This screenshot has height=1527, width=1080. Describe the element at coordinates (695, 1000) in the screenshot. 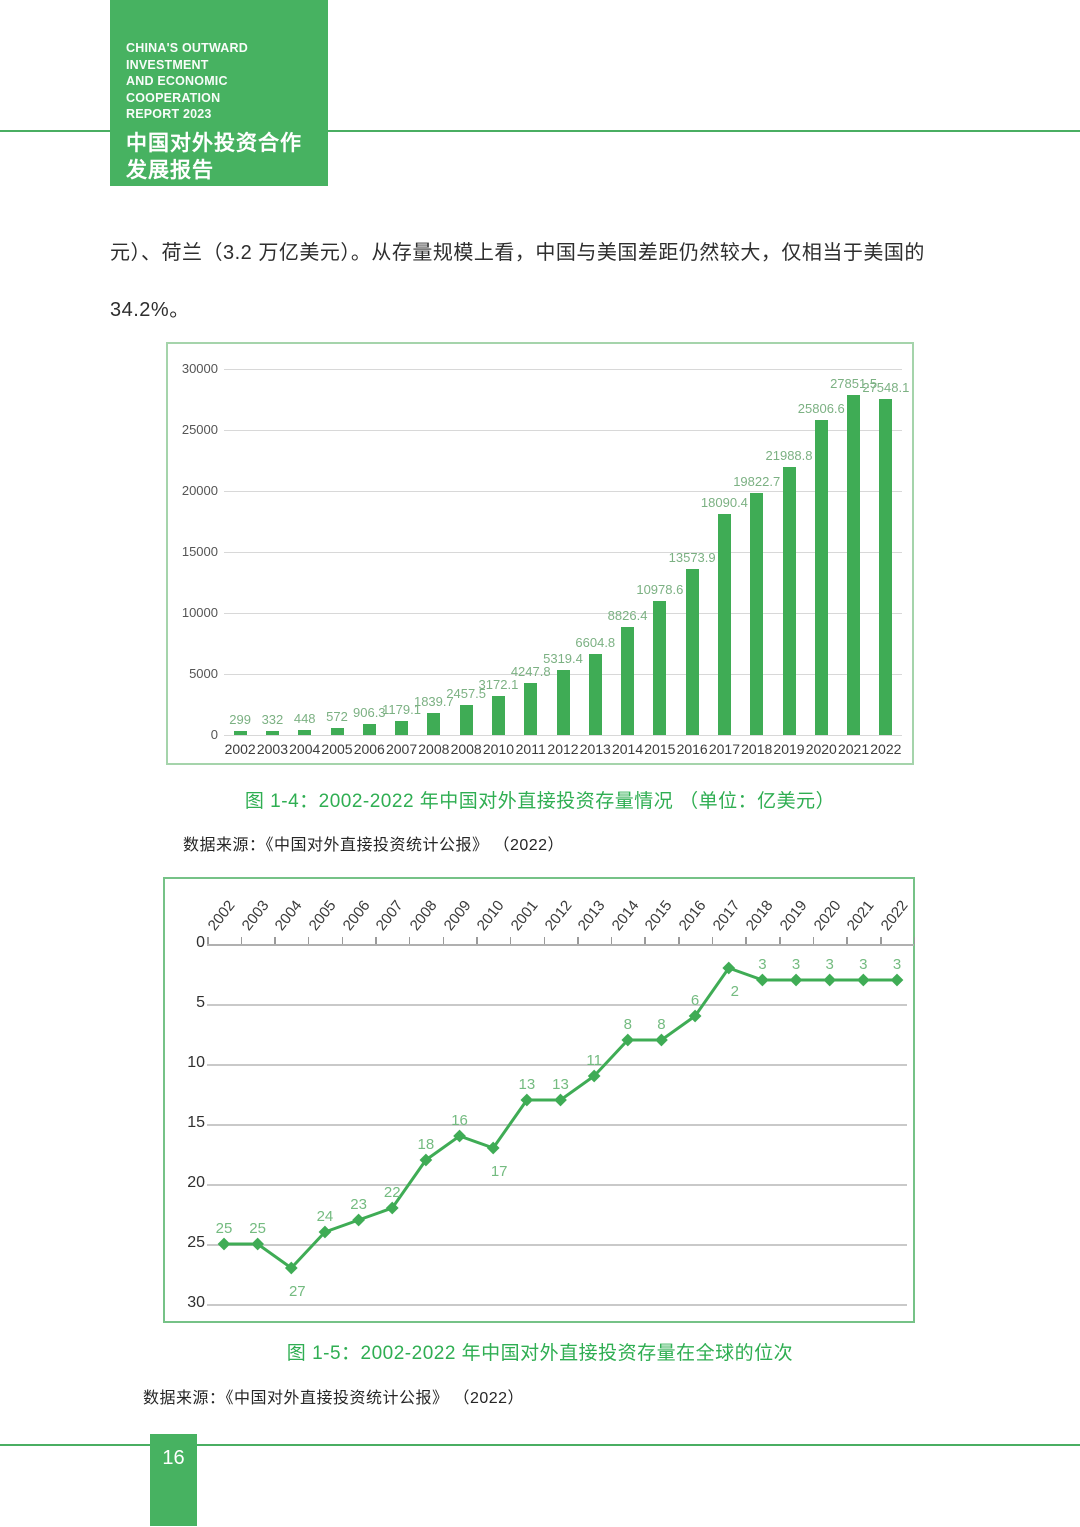

I see `data-point-label: 6` at that location.